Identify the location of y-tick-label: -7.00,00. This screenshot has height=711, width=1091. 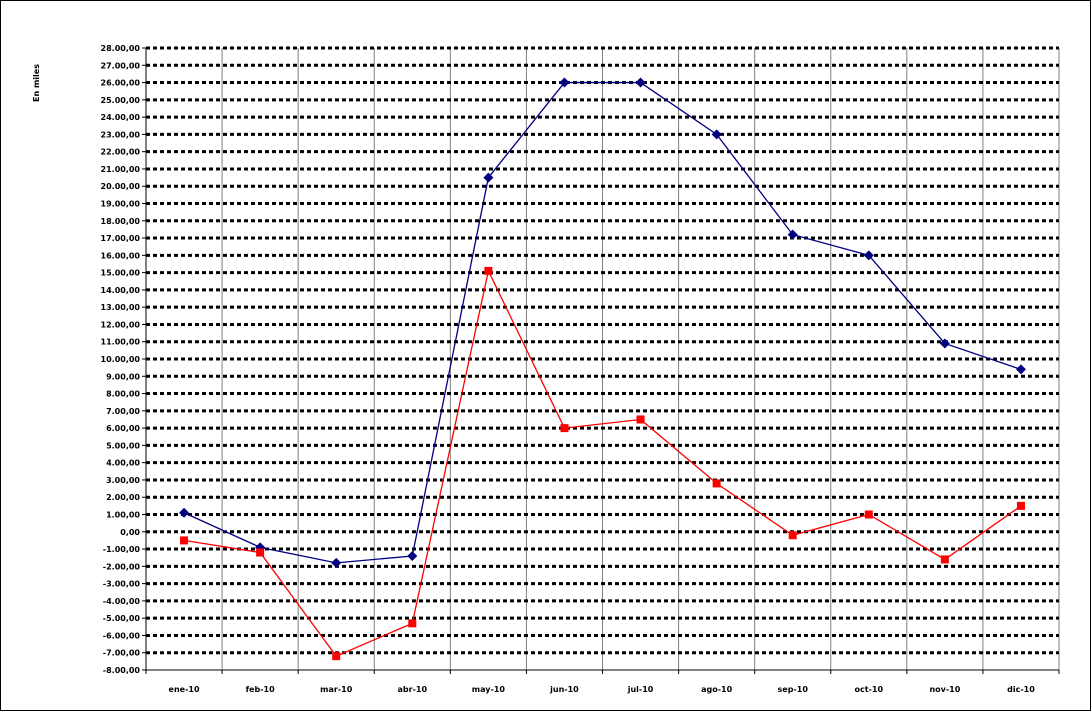
(122, 653).